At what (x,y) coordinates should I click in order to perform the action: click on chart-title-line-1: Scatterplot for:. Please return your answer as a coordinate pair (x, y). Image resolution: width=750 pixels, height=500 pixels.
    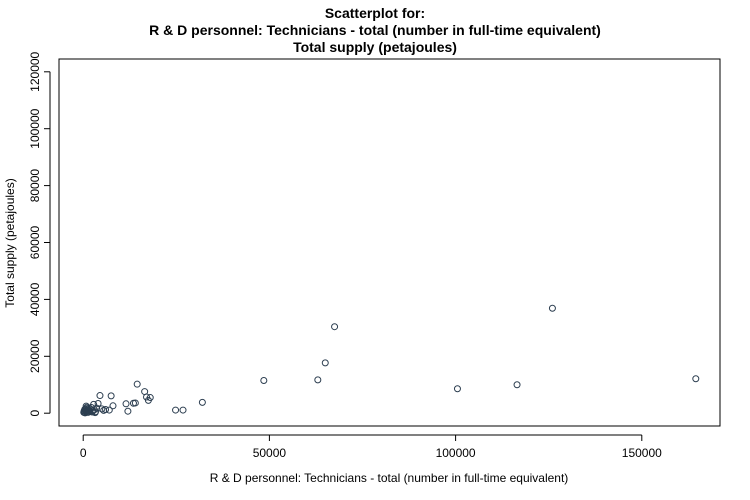
    Looking at the image, I should click on (375, 13).